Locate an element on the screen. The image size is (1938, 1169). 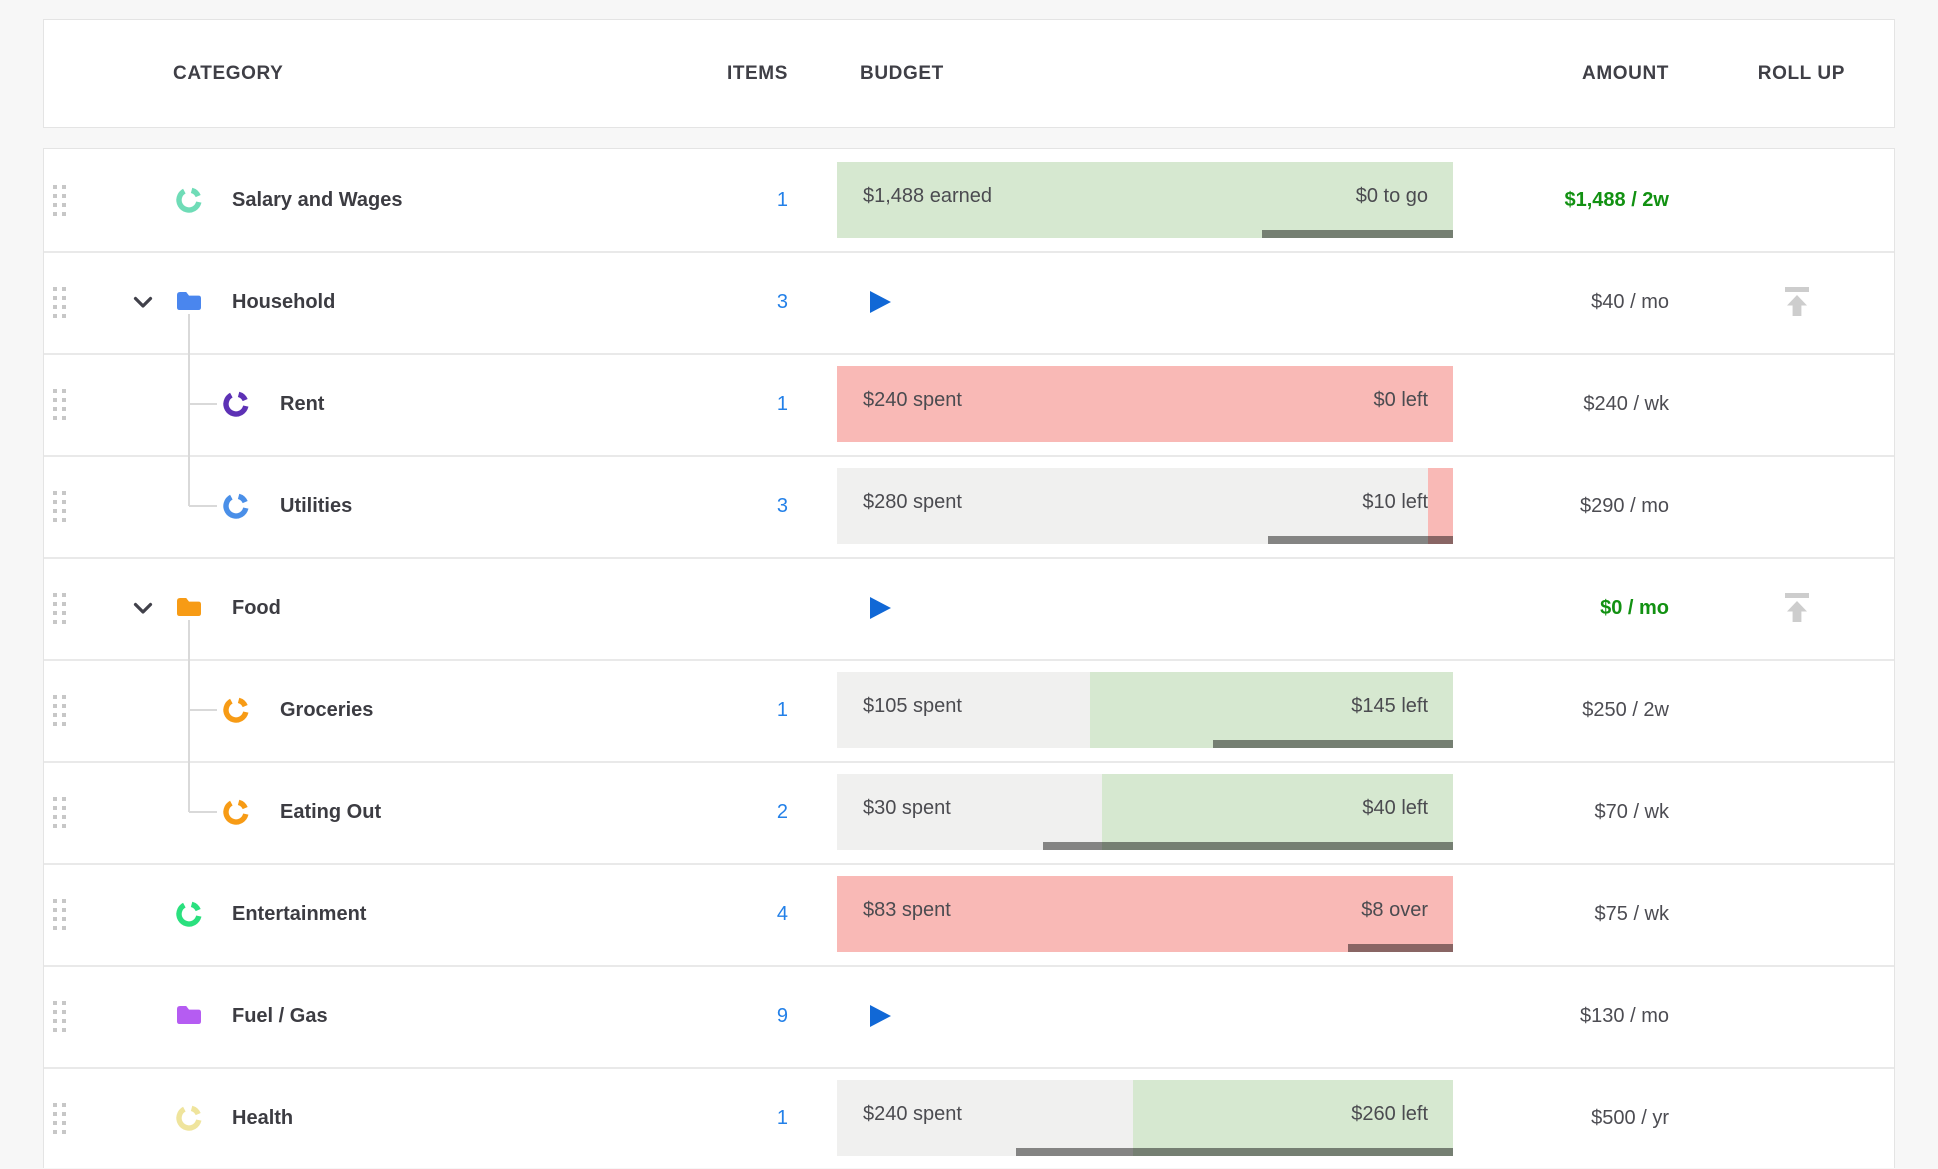
header-amount: AMOUNT is located at coordinates (1625, 73).